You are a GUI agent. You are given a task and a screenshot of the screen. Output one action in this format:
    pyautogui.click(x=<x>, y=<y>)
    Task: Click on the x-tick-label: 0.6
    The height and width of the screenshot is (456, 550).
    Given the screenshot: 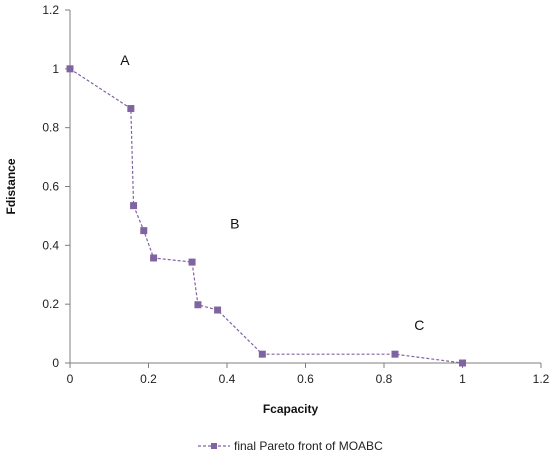 What is the action you would take?
    pyautogui.click(x=305, y=379)
    